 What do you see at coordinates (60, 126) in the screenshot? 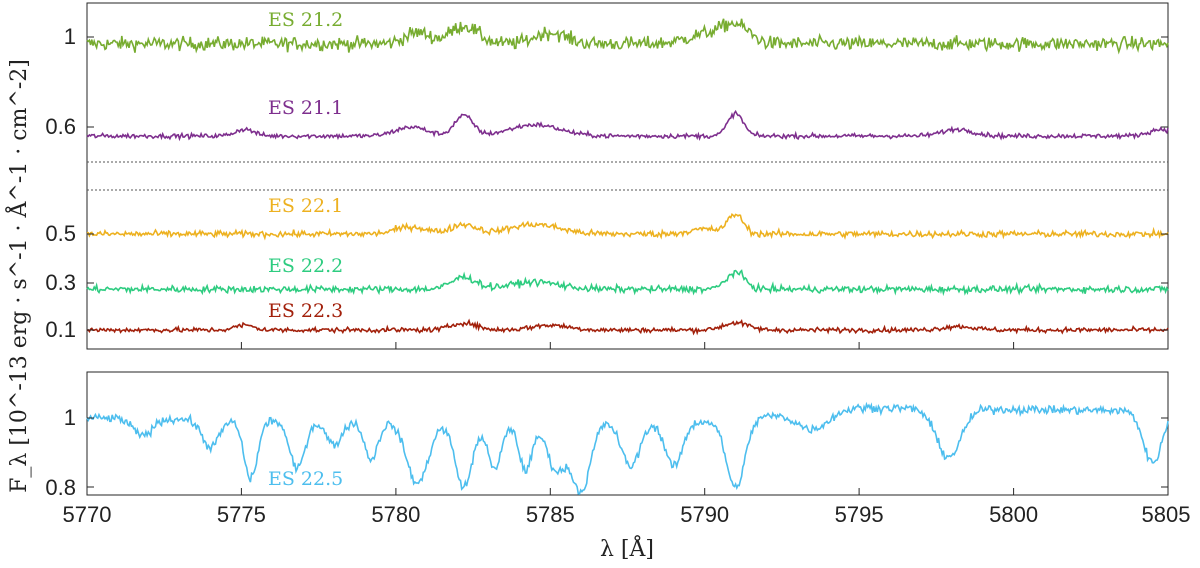
I see `top-y-tick-label-0.6: 0.6` at bounding box center [60, 126].